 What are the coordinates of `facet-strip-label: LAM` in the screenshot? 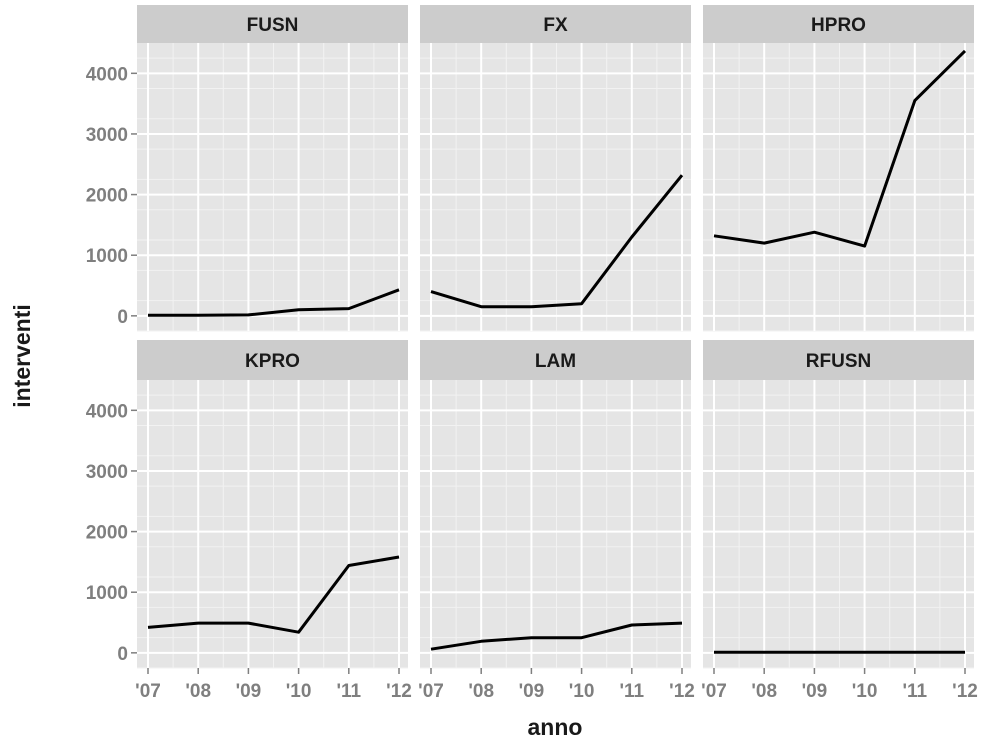 It's located at (555, 361).